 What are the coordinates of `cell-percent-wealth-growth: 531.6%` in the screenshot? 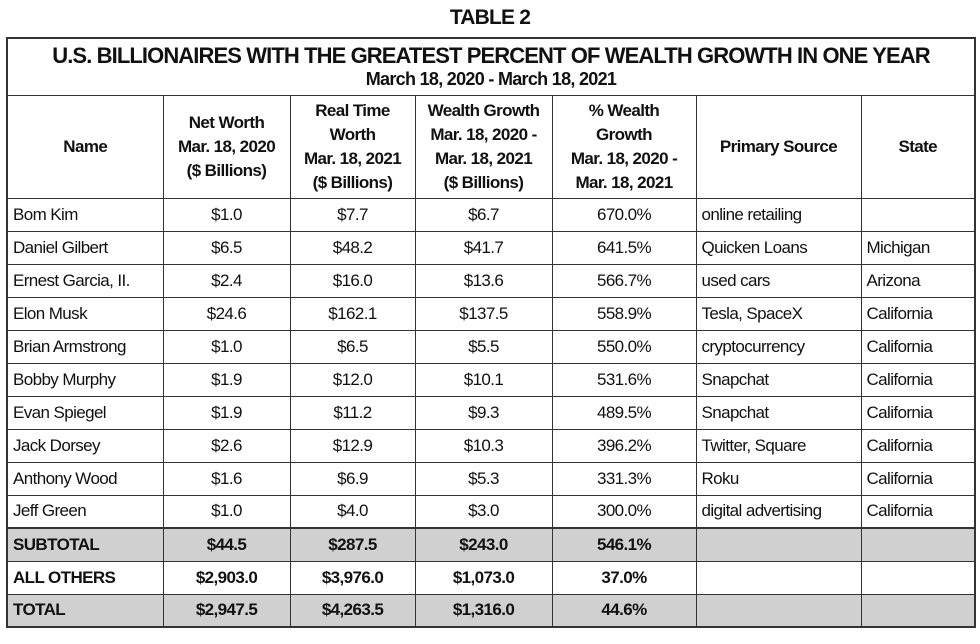 It's located at (624, 379).